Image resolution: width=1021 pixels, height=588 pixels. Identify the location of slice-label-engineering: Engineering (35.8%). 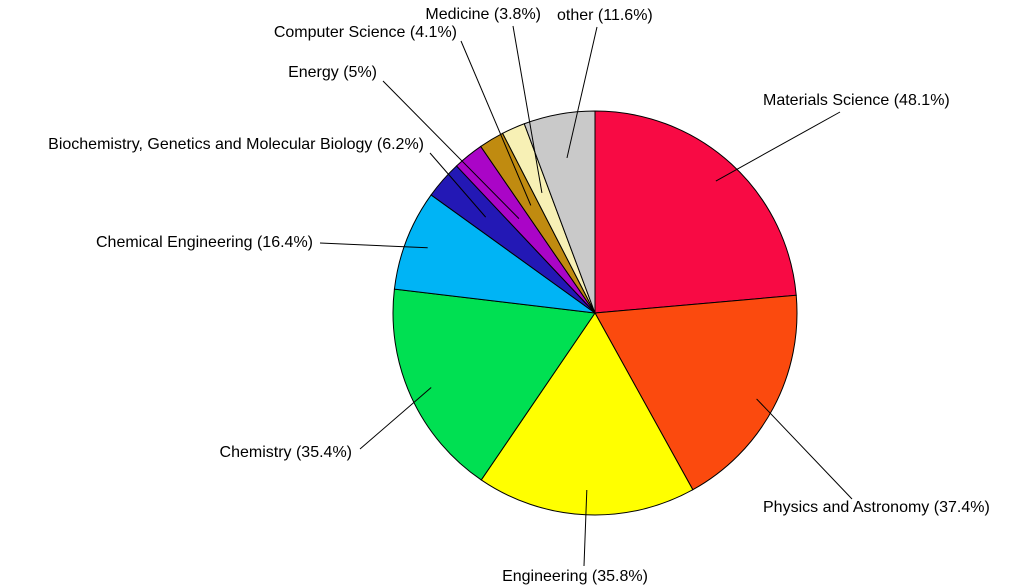
(575, 576).